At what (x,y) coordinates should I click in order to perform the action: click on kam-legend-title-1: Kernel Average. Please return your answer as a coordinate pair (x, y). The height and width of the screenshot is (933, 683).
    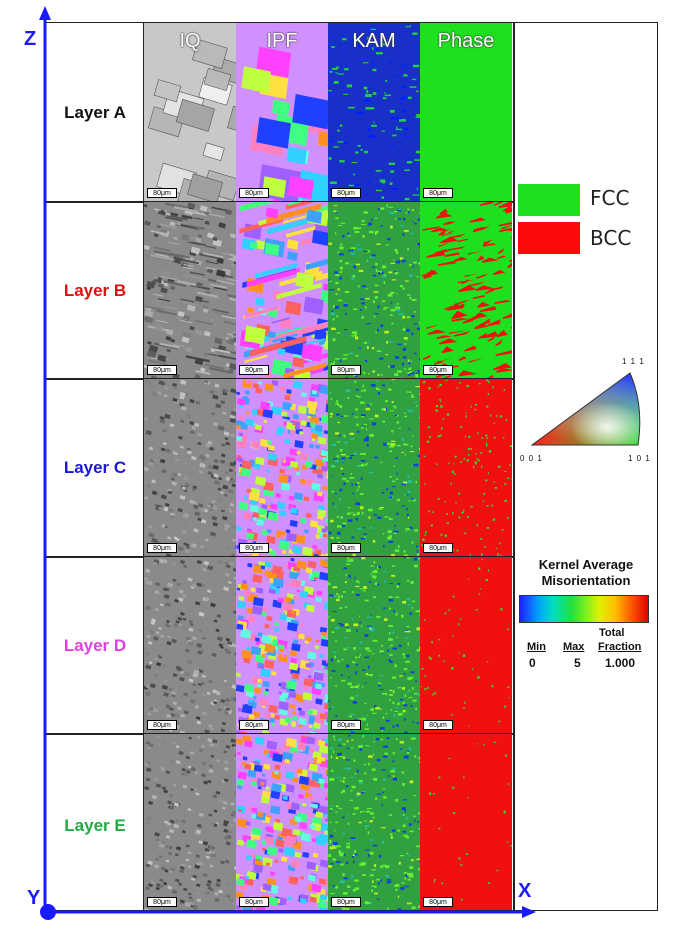
    Looking at the image, I should click on (586, 564).